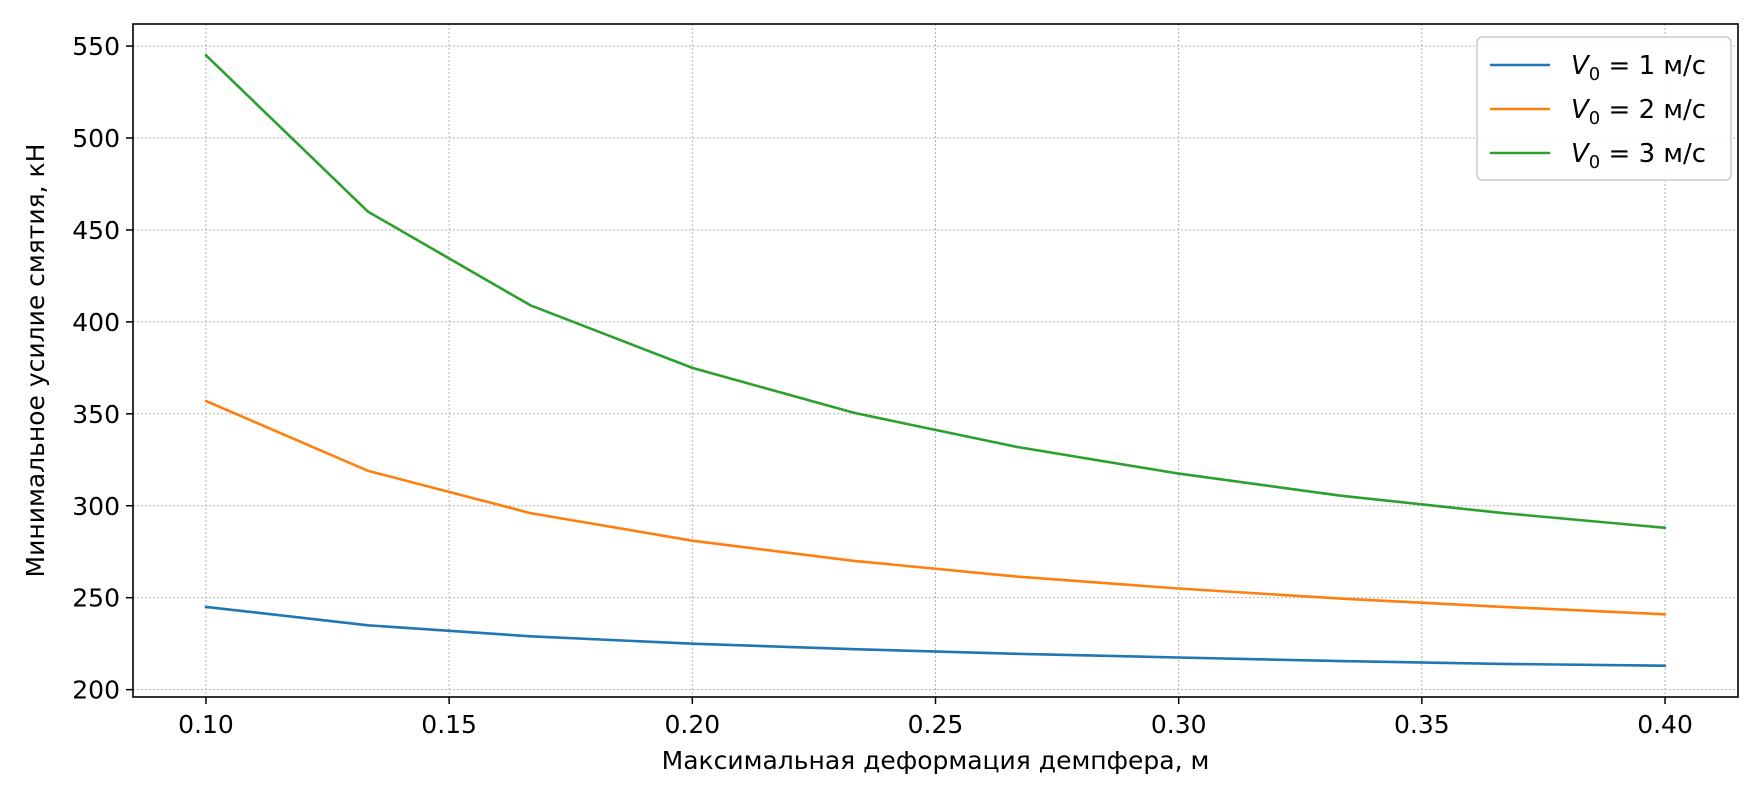 This screenshot has height=800, width=1760. I want to click on y-tick-label: 500, so click(96, 138).